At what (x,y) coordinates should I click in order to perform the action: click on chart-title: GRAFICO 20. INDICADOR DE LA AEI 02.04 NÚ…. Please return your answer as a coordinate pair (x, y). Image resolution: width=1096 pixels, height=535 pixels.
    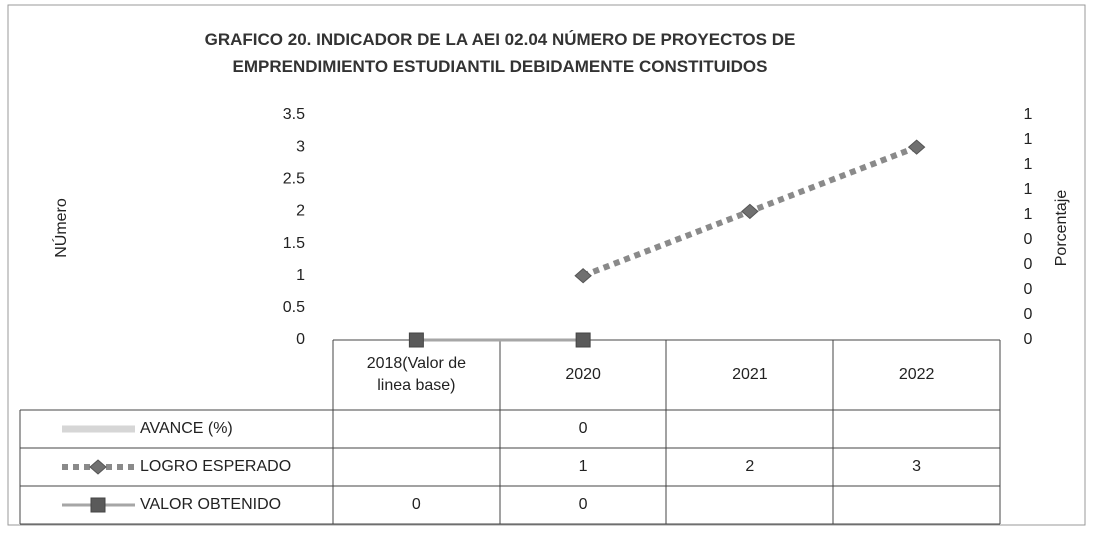
    Looking at the image, I should click on (500, 53).